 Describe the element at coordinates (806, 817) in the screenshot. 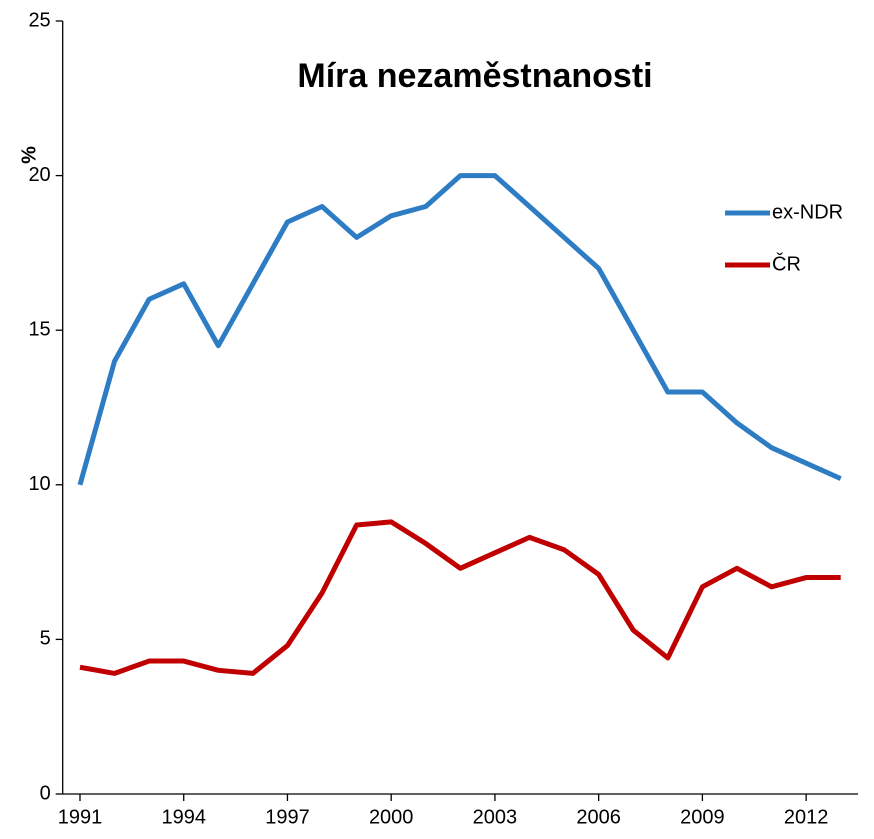

I see `x-tick-label: 2012` at that location.